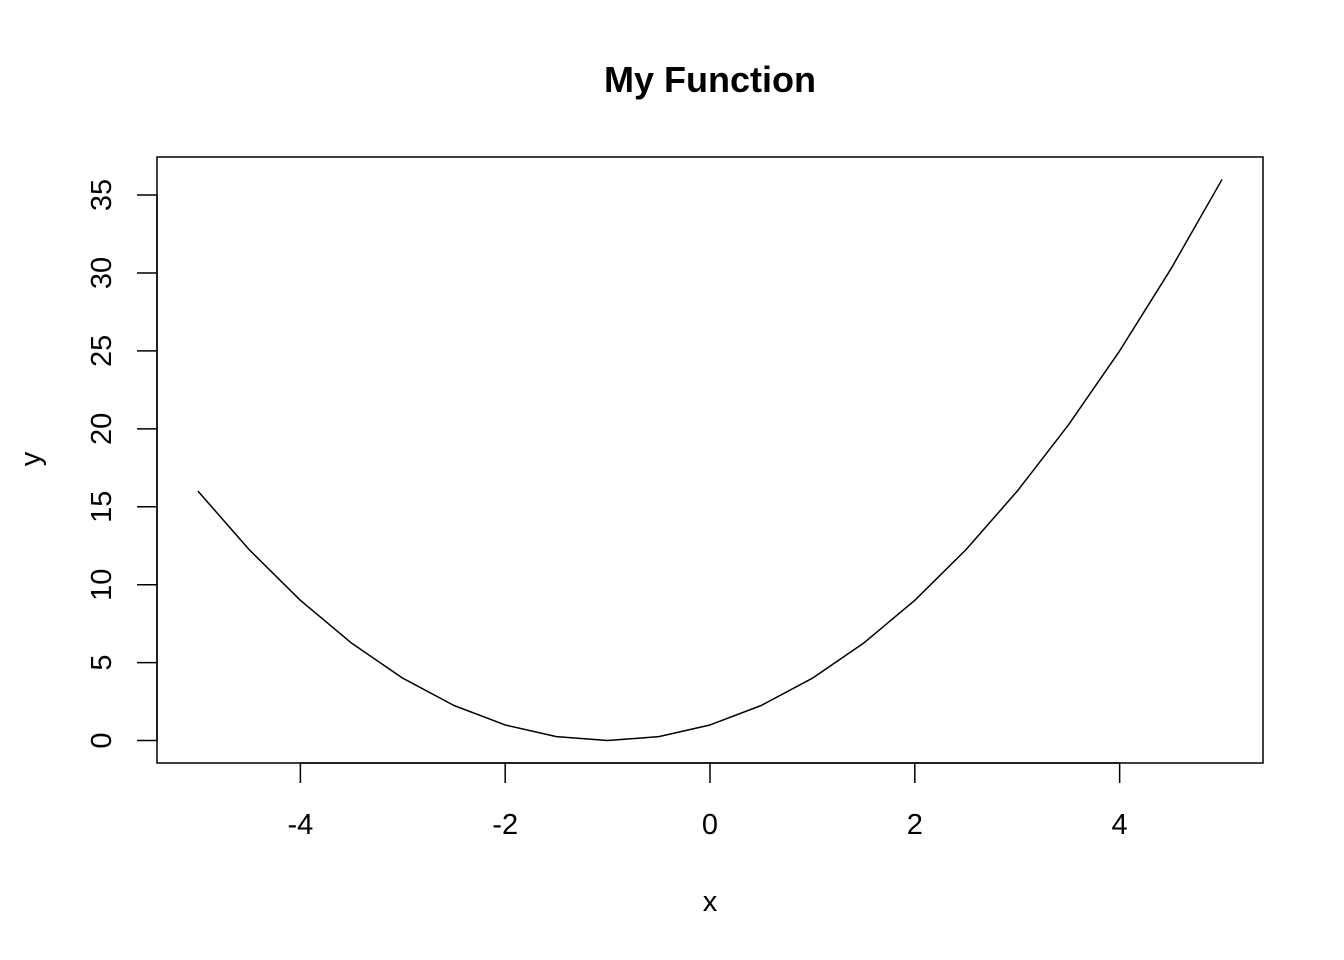 The height and width of the screenshot is (960, 1344). Describe the element at coordinates (710, 902) in the screenshot. I see `x-axis-title: x` at that location.